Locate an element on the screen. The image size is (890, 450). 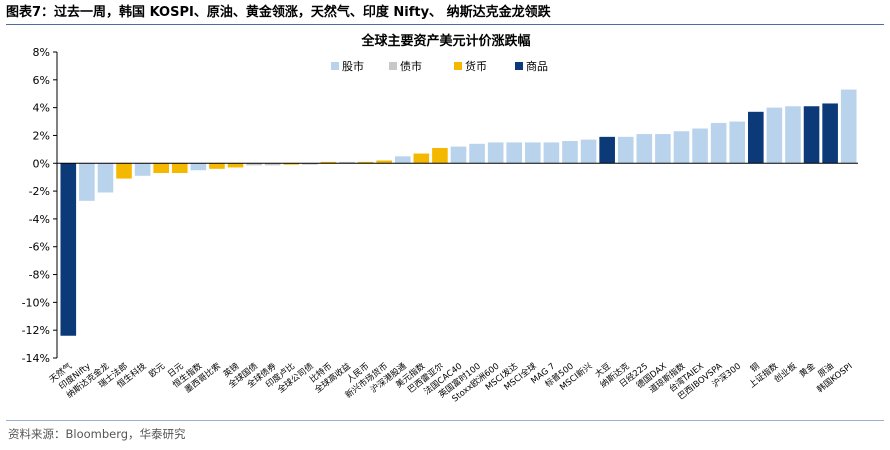
footer-divider is located at coordinates (445, 420).